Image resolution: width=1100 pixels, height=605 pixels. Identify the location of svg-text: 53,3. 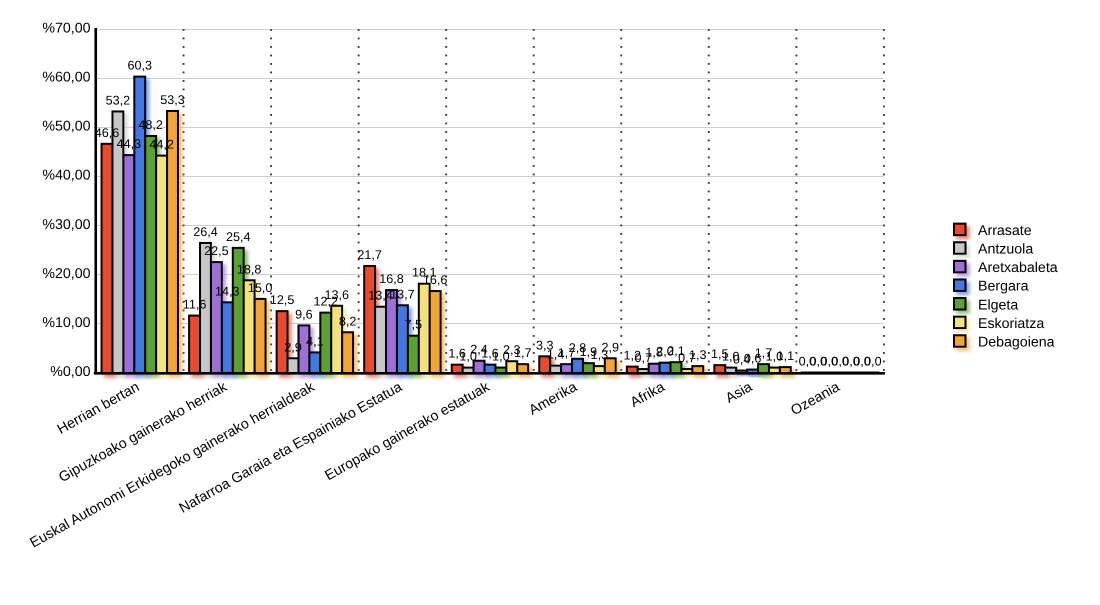
(172, 100).